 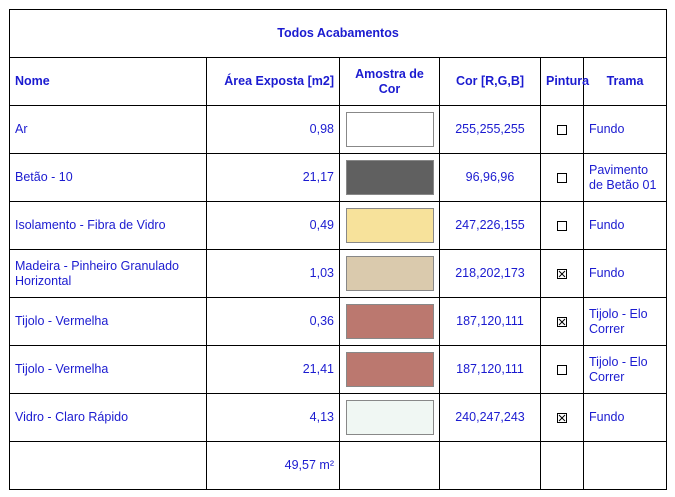 I want to click on area-cell: 1,03, so click(x=273, y=273).